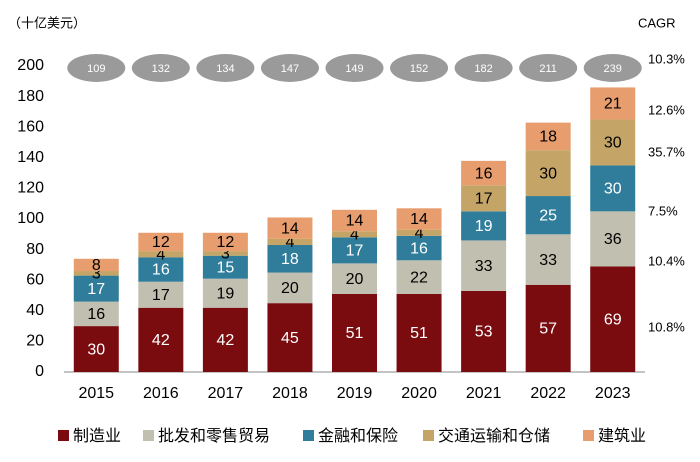  I want to click on y-tick-label: 200, so click(30, 65).